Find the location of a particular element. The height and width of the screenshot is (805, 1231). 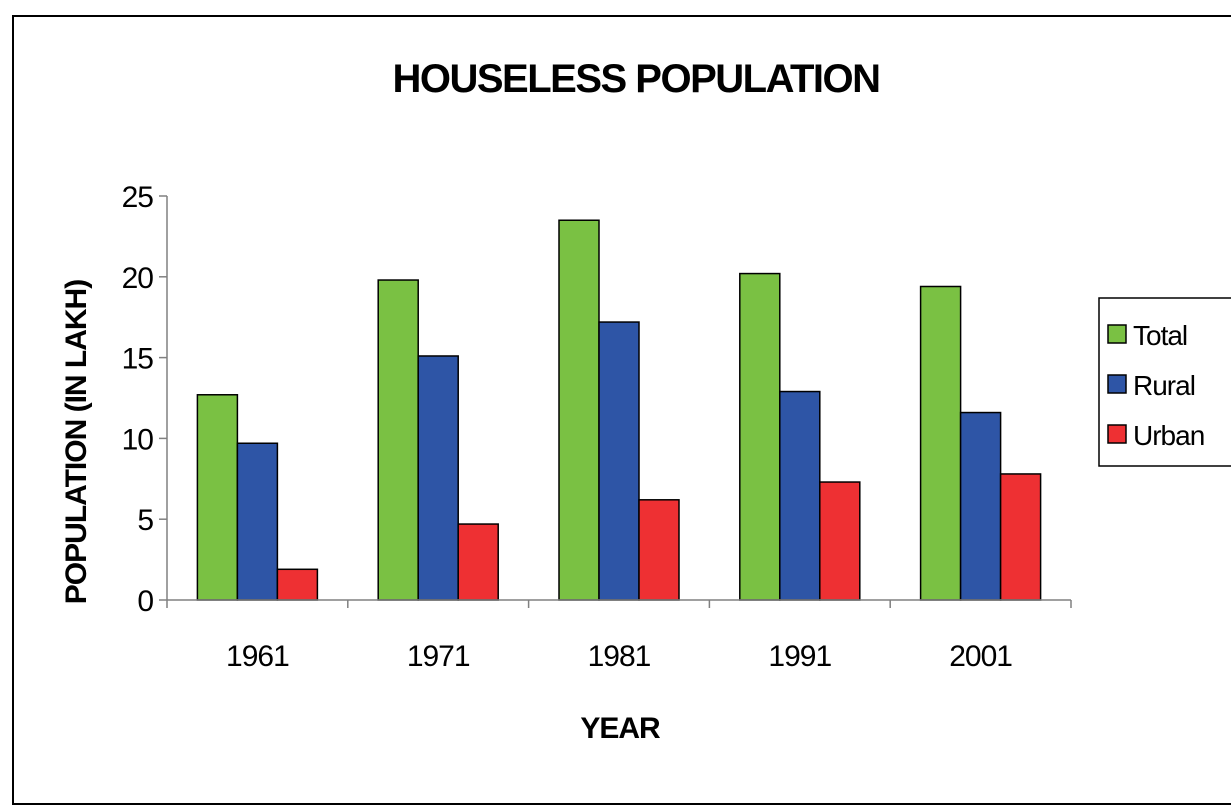

legend-label-urban: Urban is located at coordinates (1168, 435).